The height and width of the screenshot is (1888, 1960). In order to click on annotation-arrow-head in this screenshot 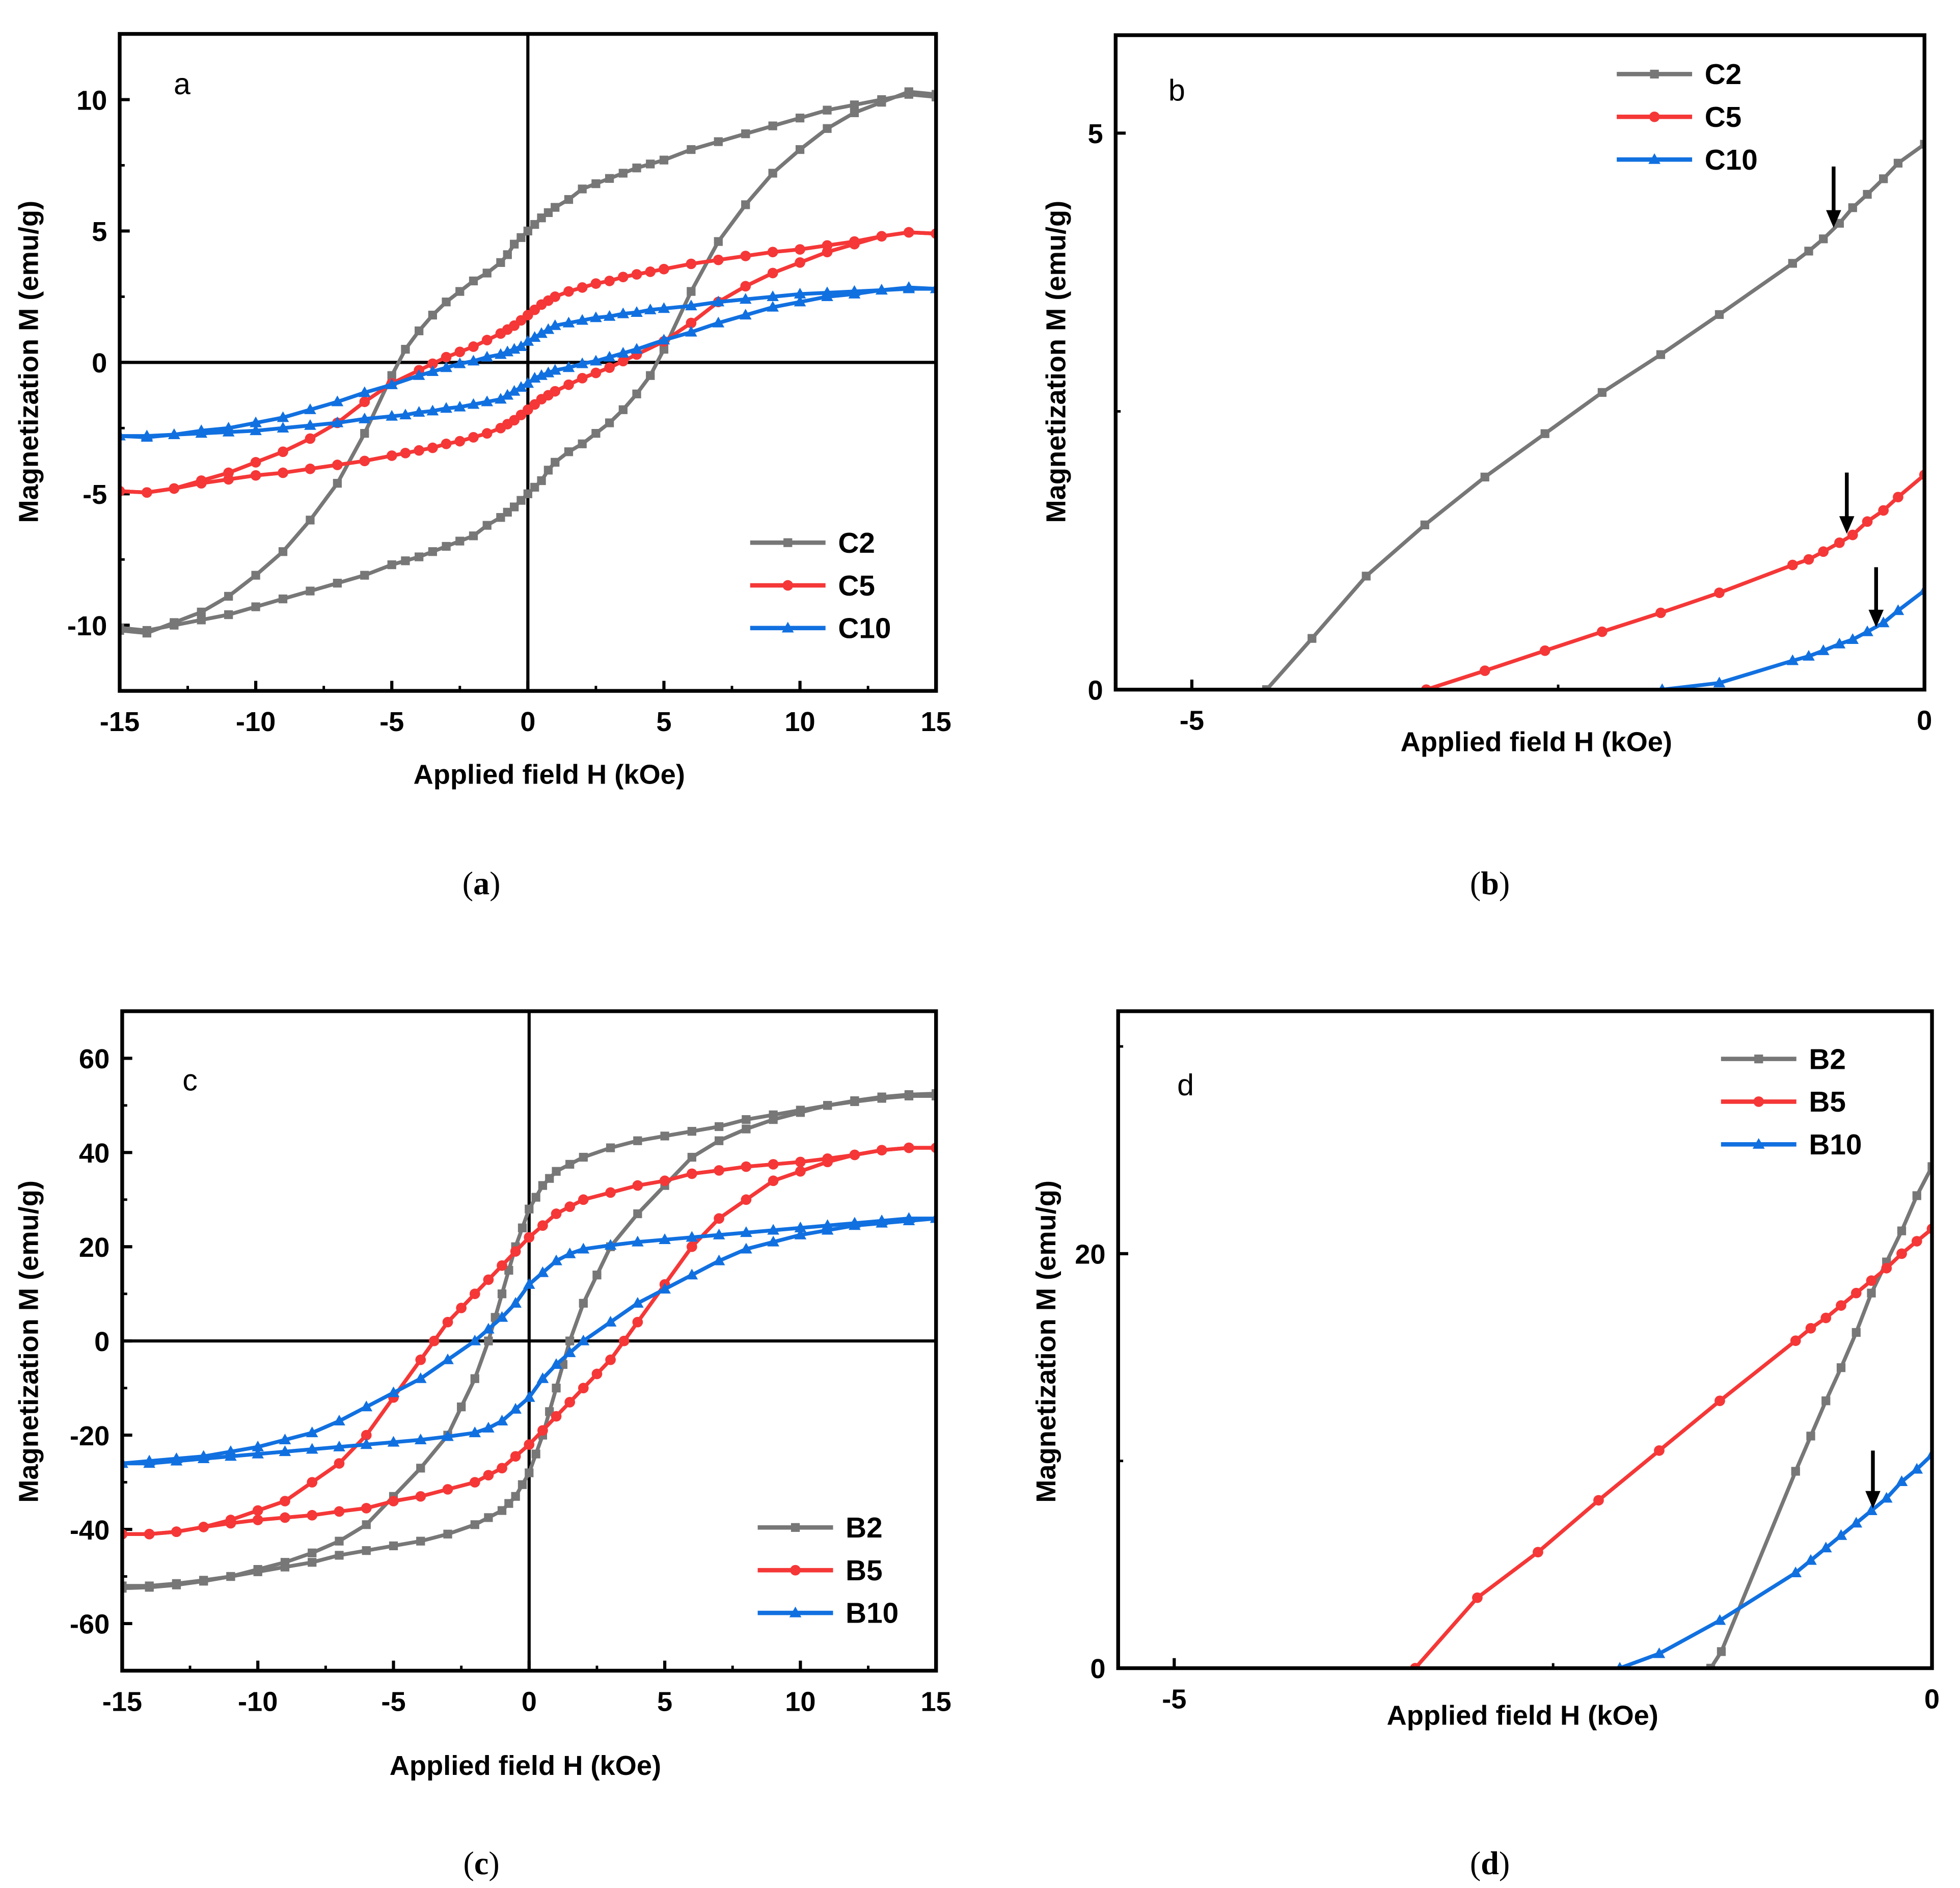, I will do `click(1833, 219)`.